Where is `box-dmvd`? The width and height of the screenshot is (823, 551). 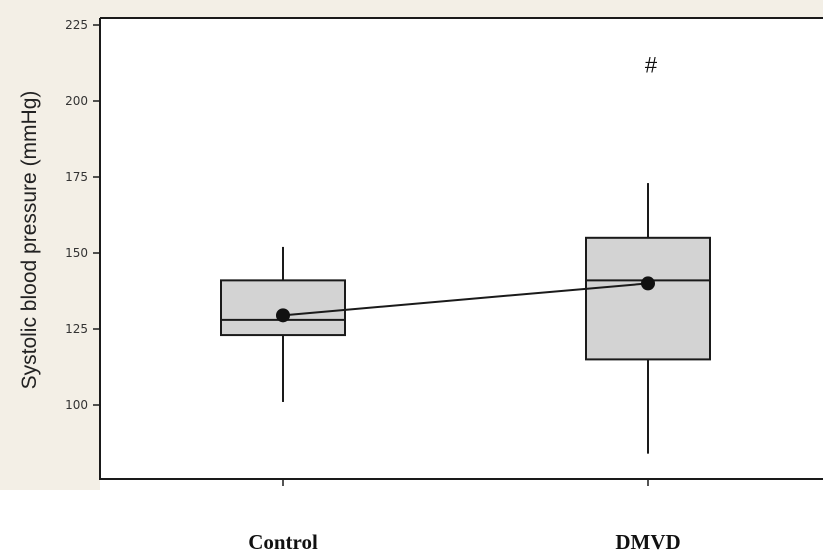 box-dmvd is located at coordinates (648, 318).